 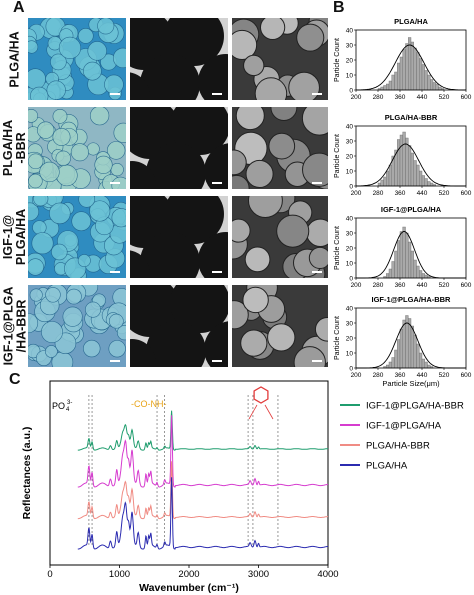 I want to click on y-tick-label: 0, so click(x=351, y=90).